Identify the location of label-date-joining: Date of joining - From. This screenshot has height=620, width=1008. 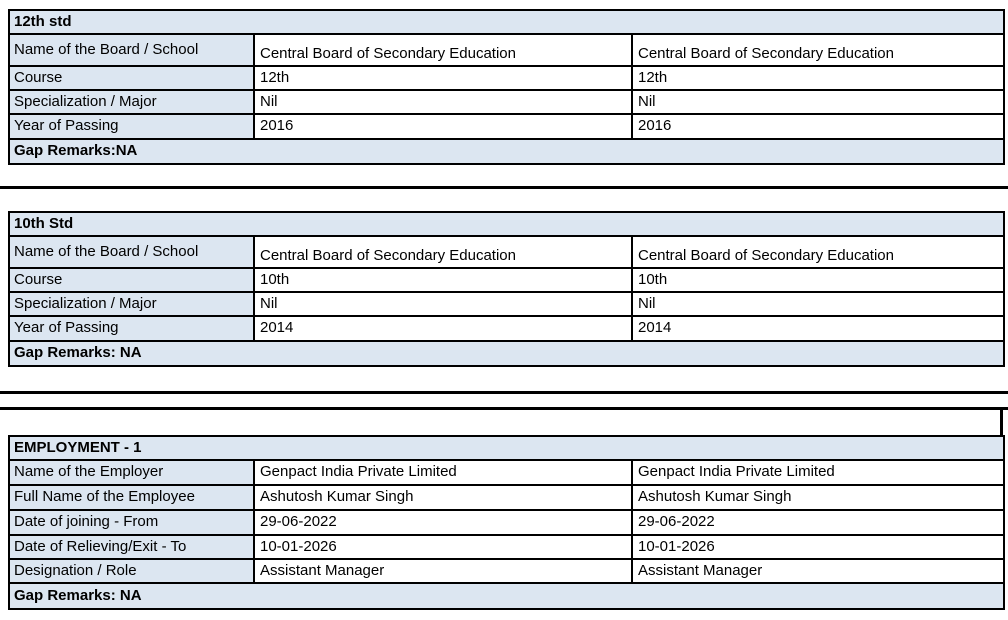
(131, 522).